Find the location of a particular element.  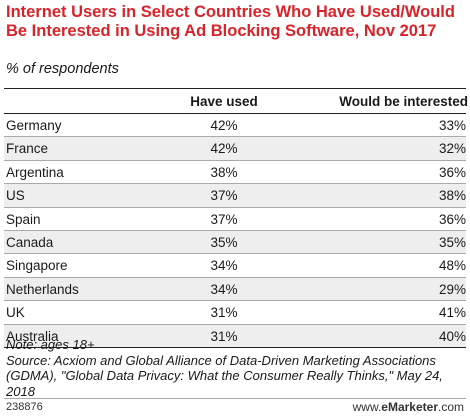

country-cell: US is located at coordinates (15, 196).